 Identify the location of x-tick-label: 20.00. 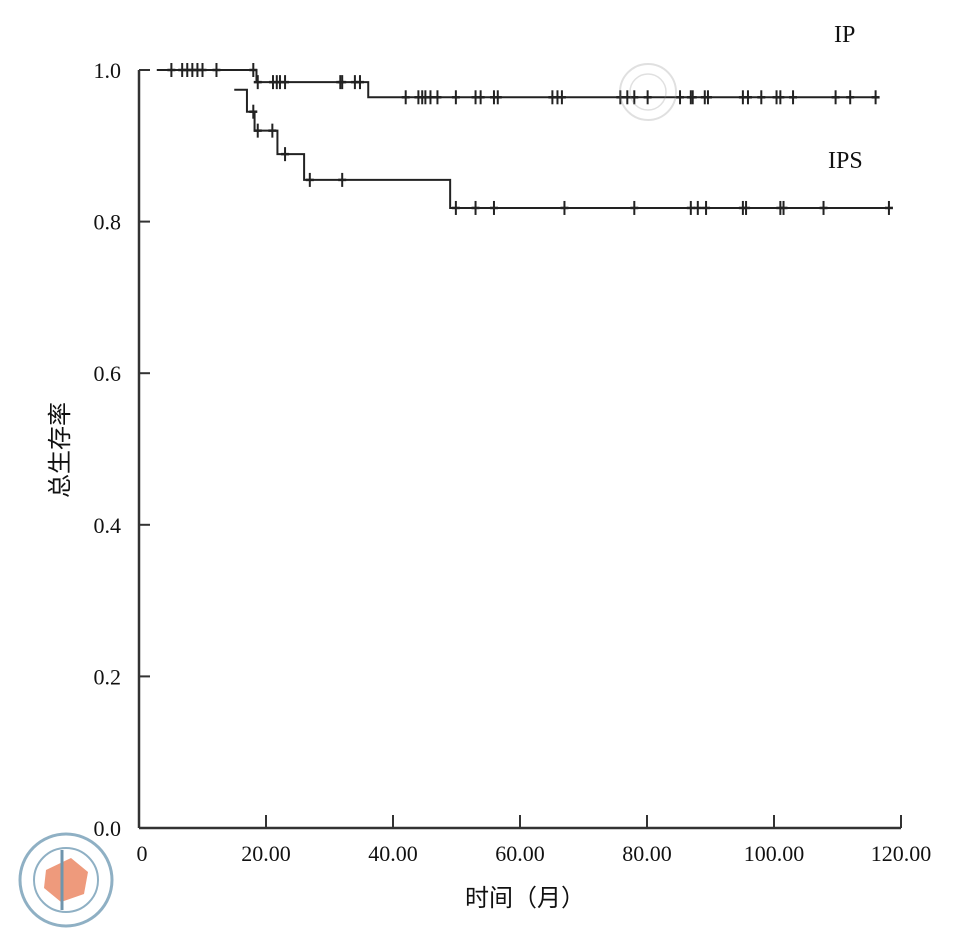
(266, 853).